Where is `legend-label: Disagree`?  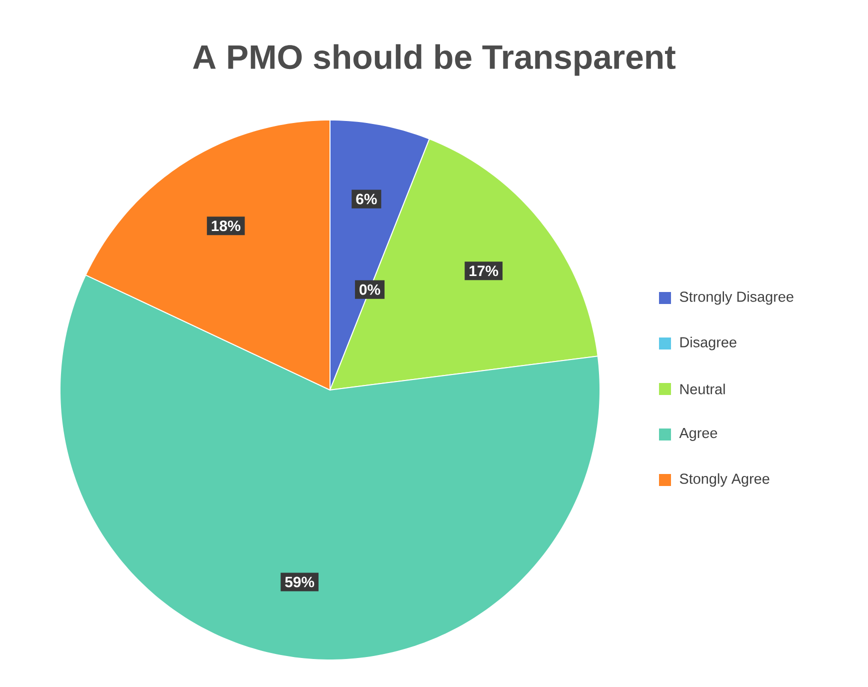
legend-label: Disagree is located at coordinates (708, 343).